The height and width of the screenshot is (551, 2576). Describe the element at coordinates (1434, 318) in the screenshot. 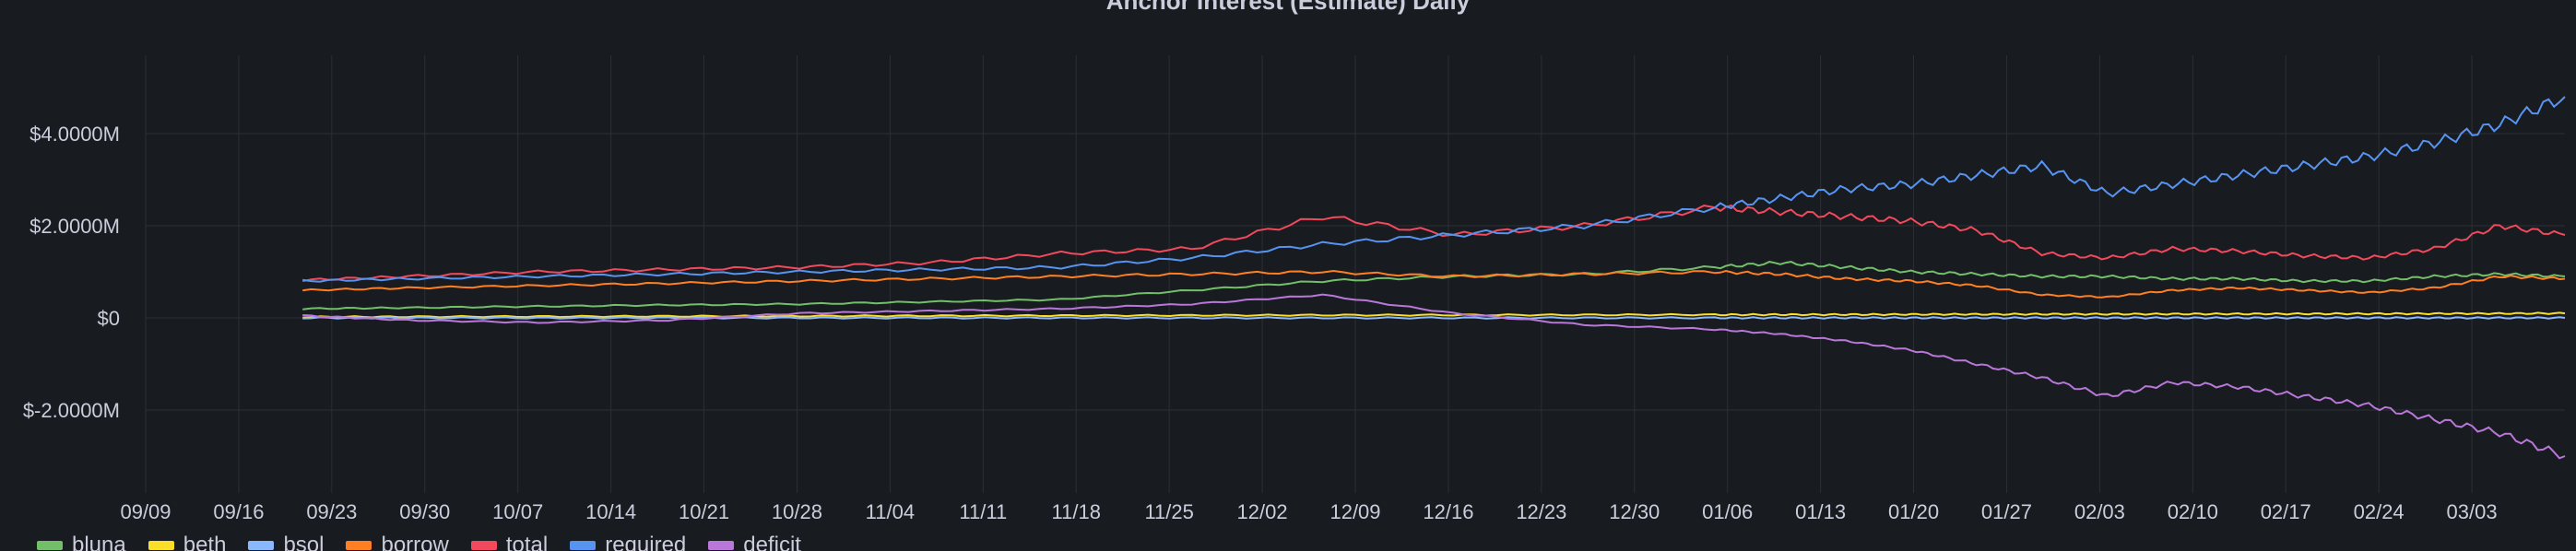

I see `series-line-bsol` at that location.